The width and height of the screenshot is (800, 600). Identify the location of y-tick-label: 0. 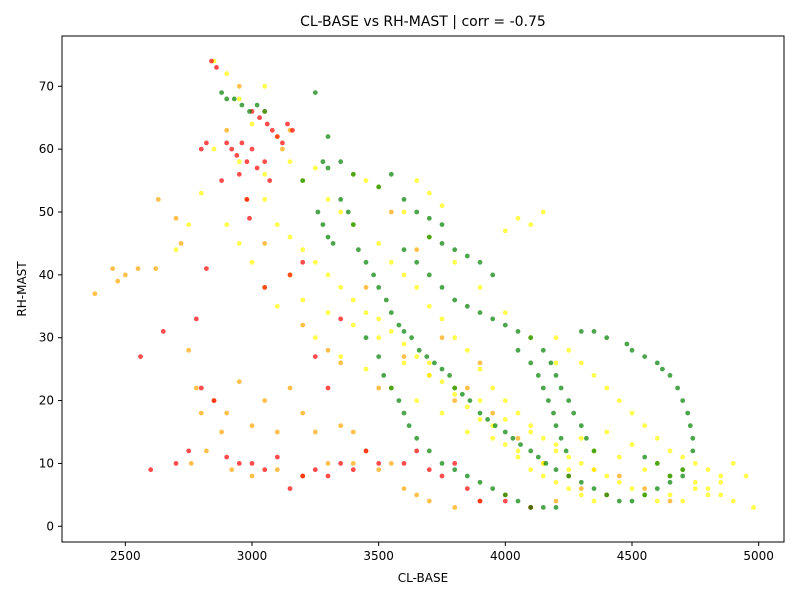
(50, 526).